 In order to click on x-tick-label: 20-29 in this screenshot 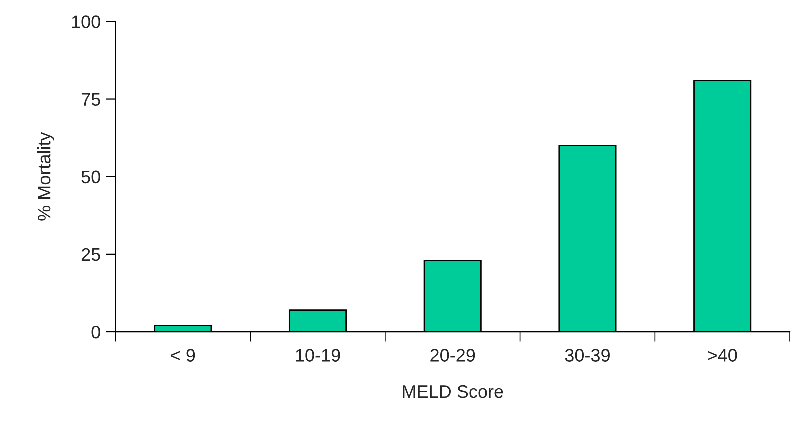, I will do `click(453, 355)`.